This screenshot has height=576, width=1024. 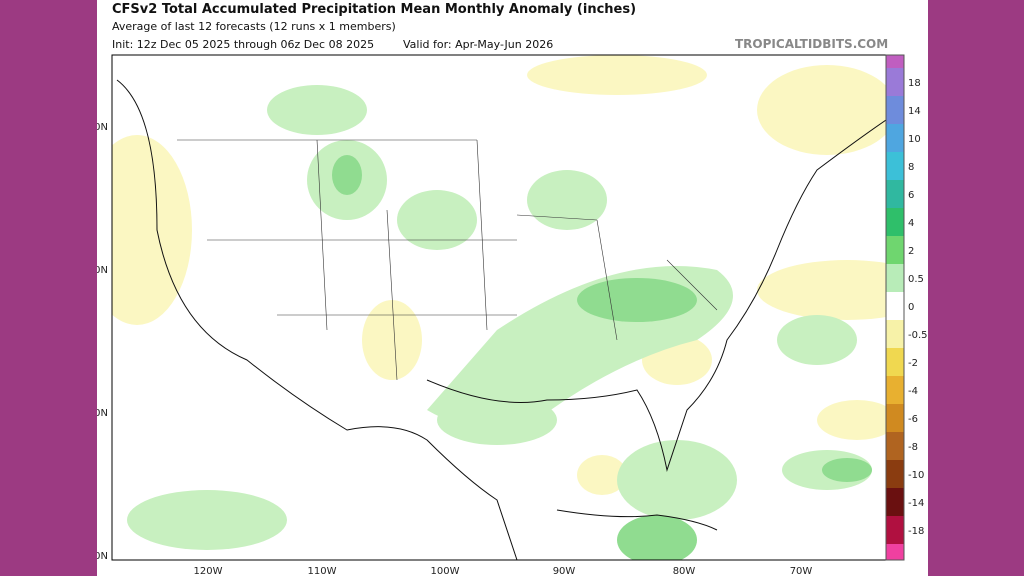 What do you see at coordinates (916, 503) in the screenshot?
I see `colorbar-label: -14` at bounding box center [916, 503].